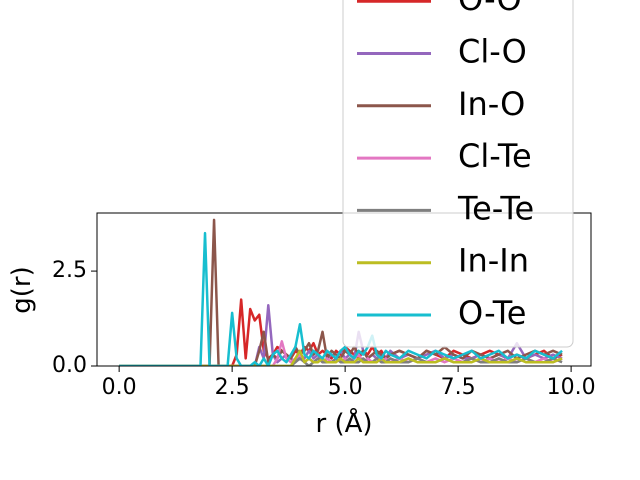  Describe the element at coordinates (495, 156) in the screenshot. I see `legend-label: Cl-Te` at that location.